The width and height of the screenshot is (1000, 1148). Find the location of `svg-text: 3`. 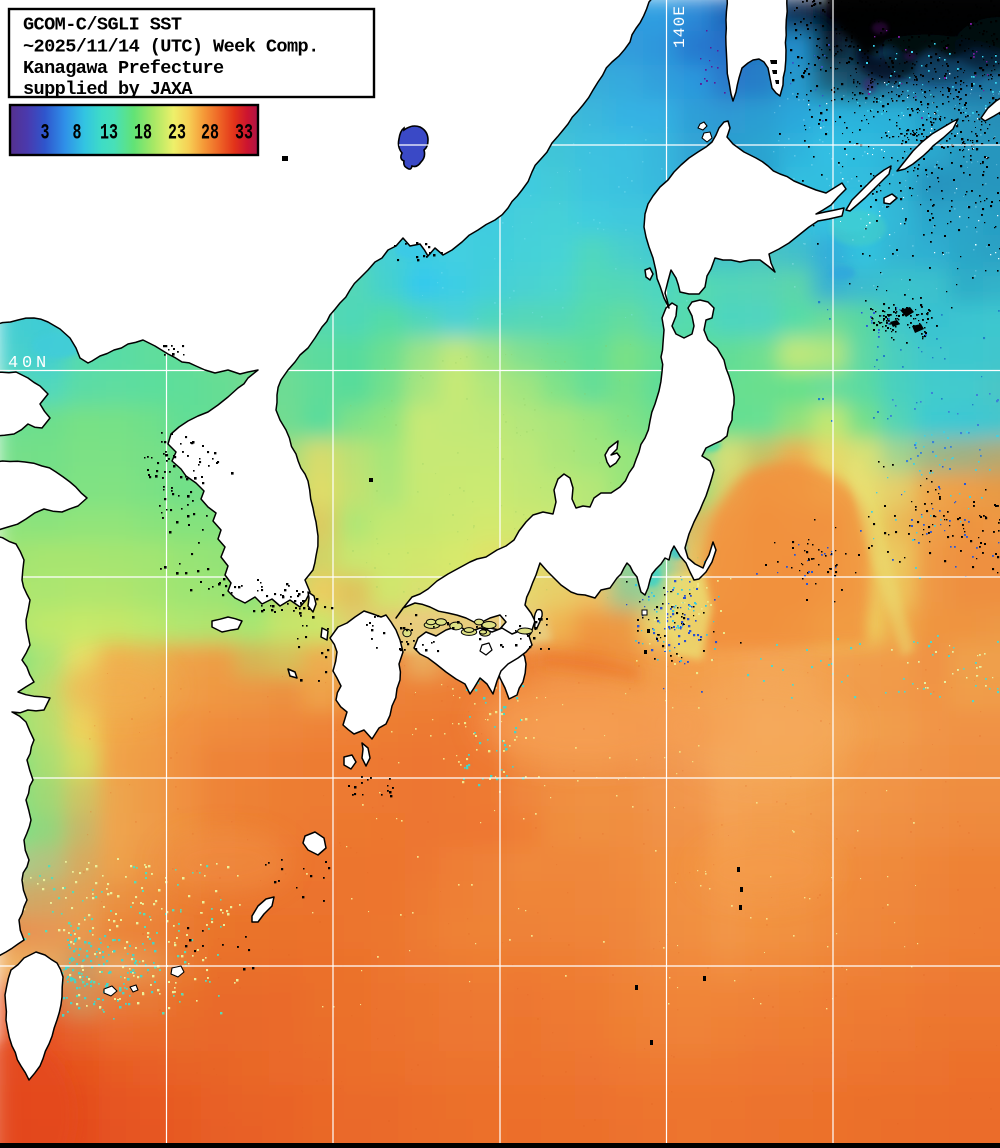

svg-text: 3 is located at coordinates (45, 133).